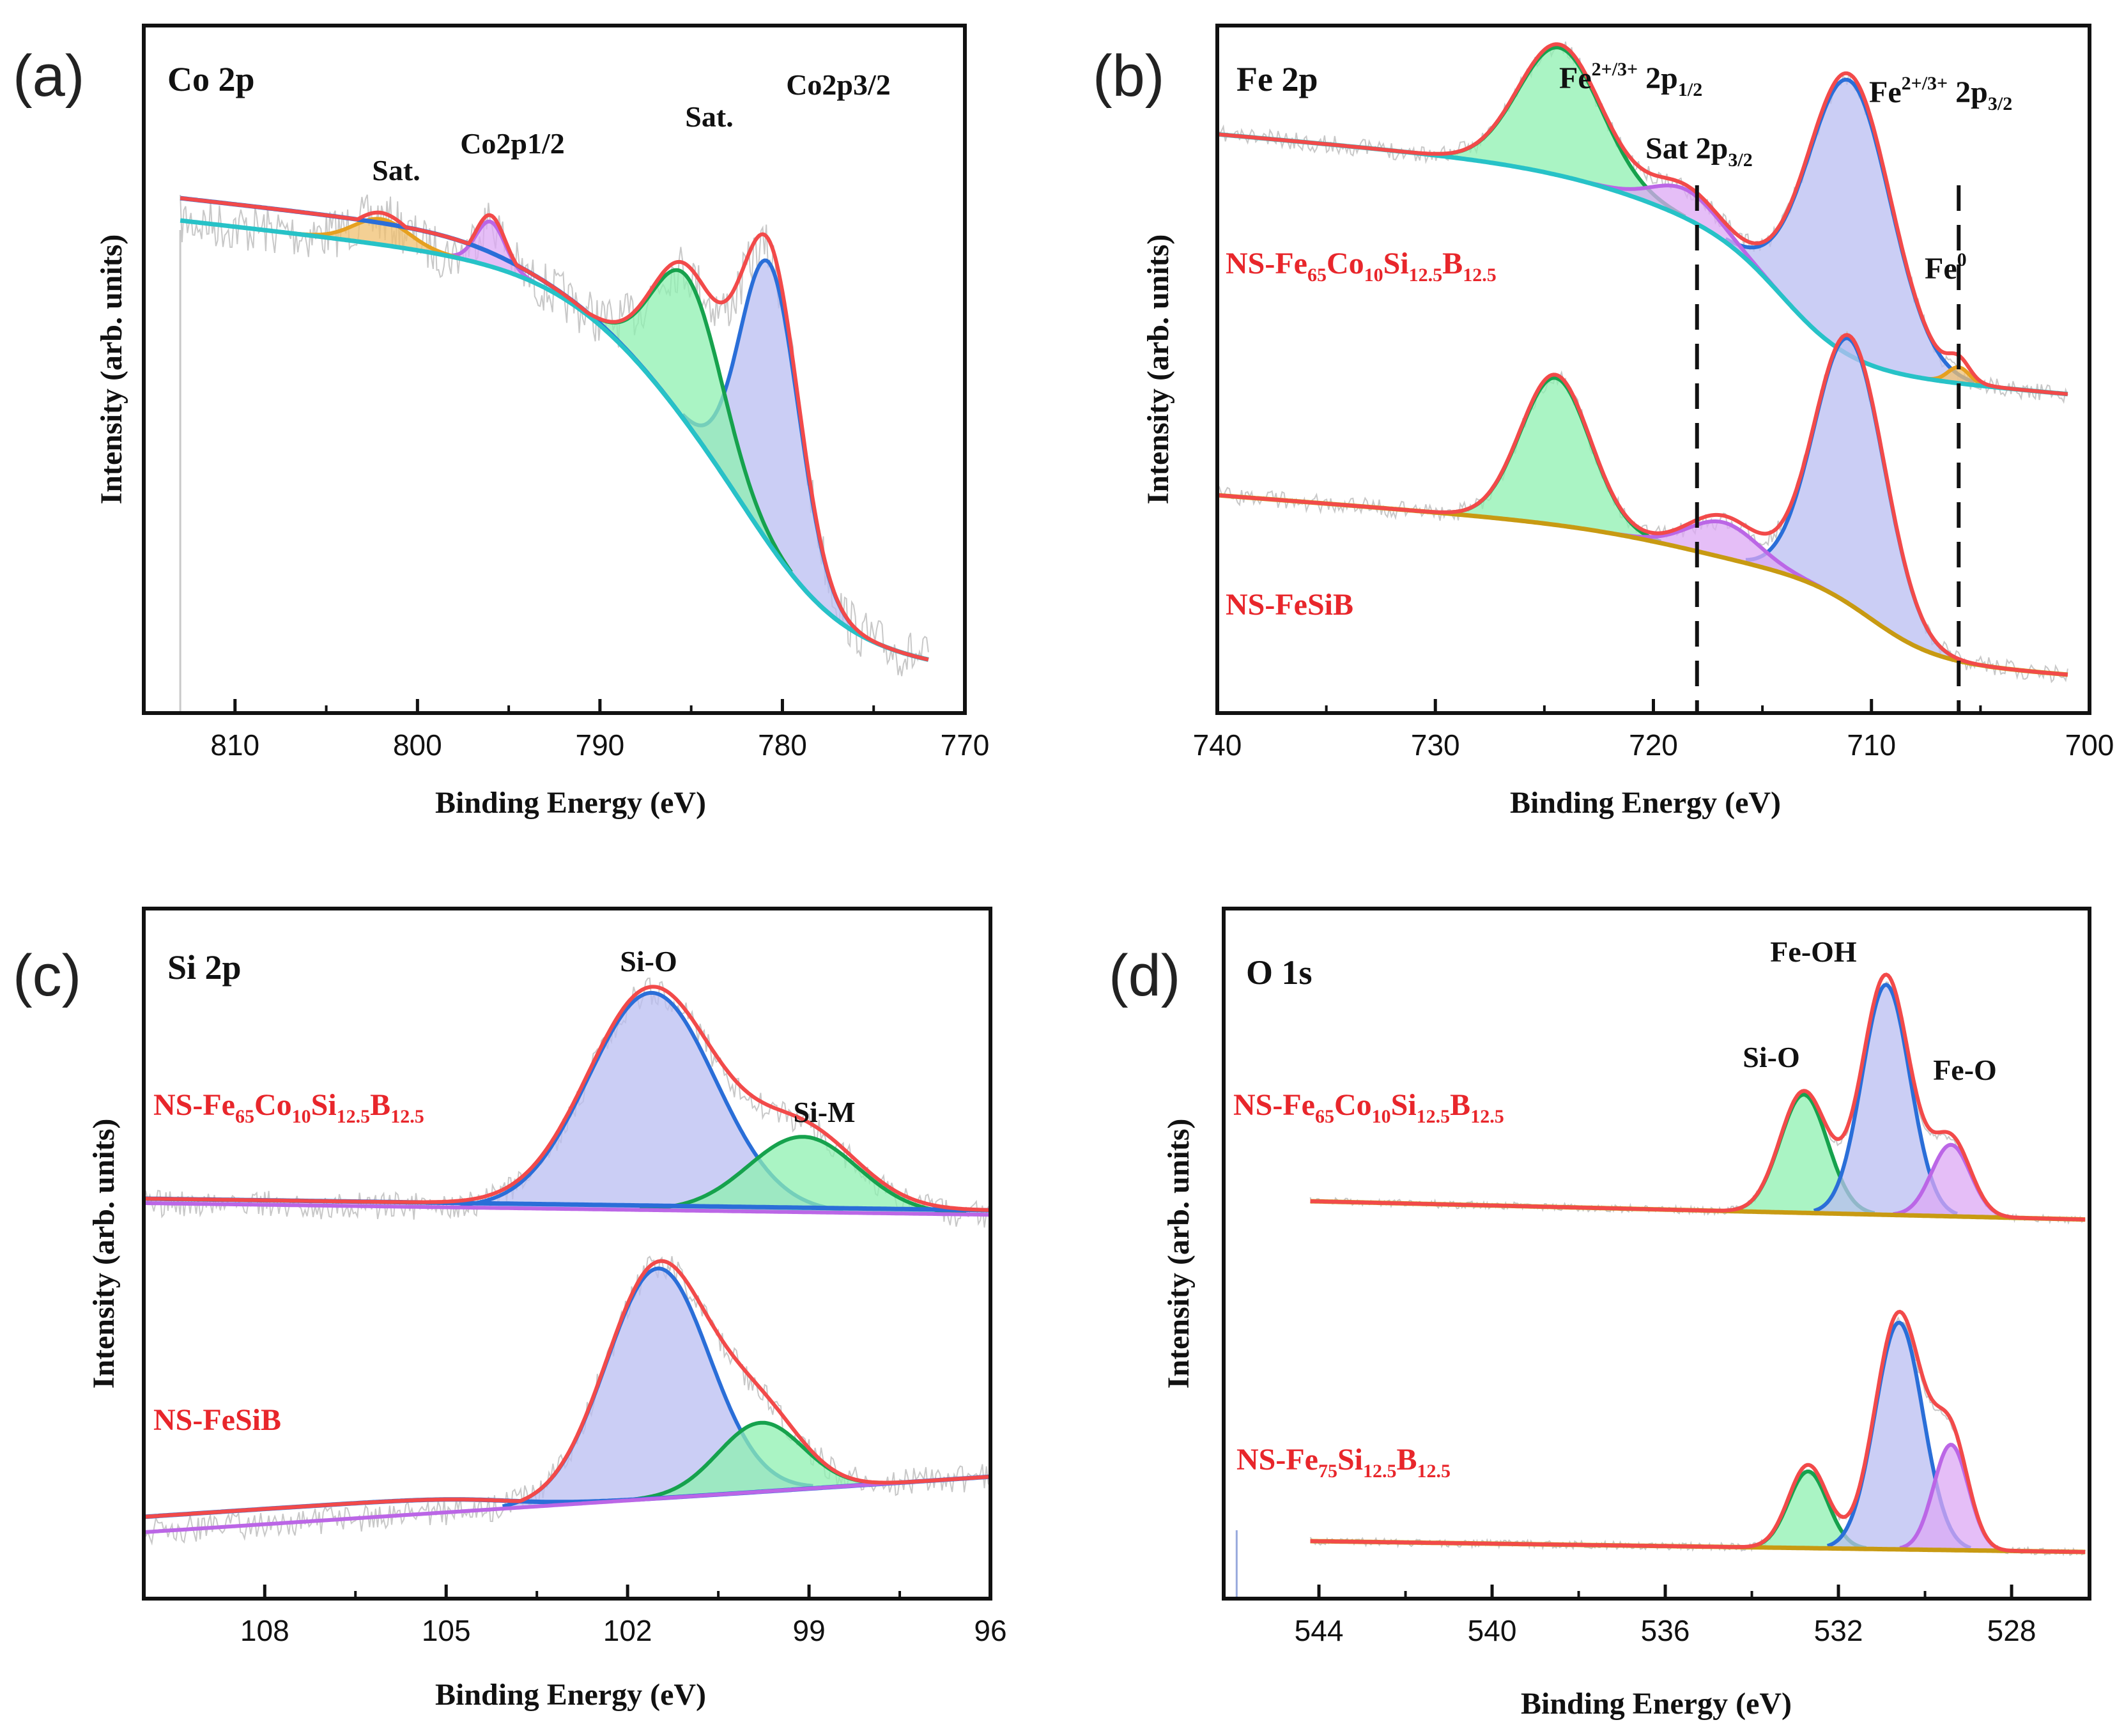  Describe the element at coordinates (382, 239) in the screenshot. I see `sat-802-component-line` at that location.